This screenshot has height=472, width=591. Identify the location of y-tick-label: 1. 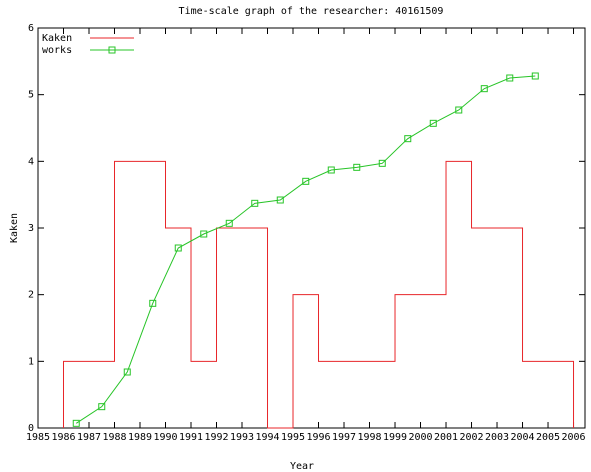
(31, 361).